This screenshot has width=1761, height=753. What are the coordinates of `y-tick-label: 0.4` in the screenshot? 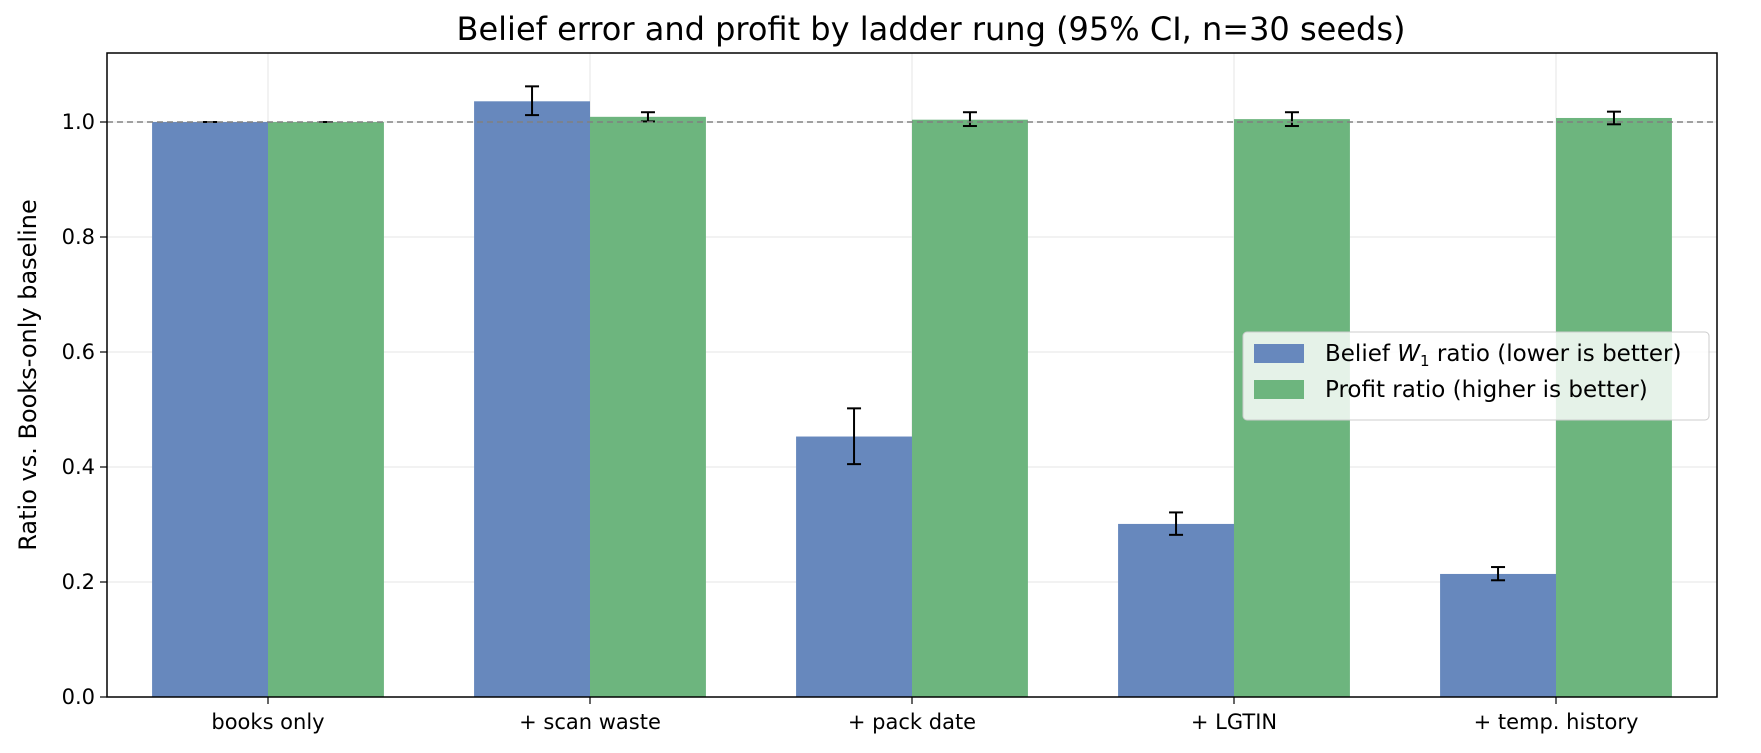 It's located at (78, 467).